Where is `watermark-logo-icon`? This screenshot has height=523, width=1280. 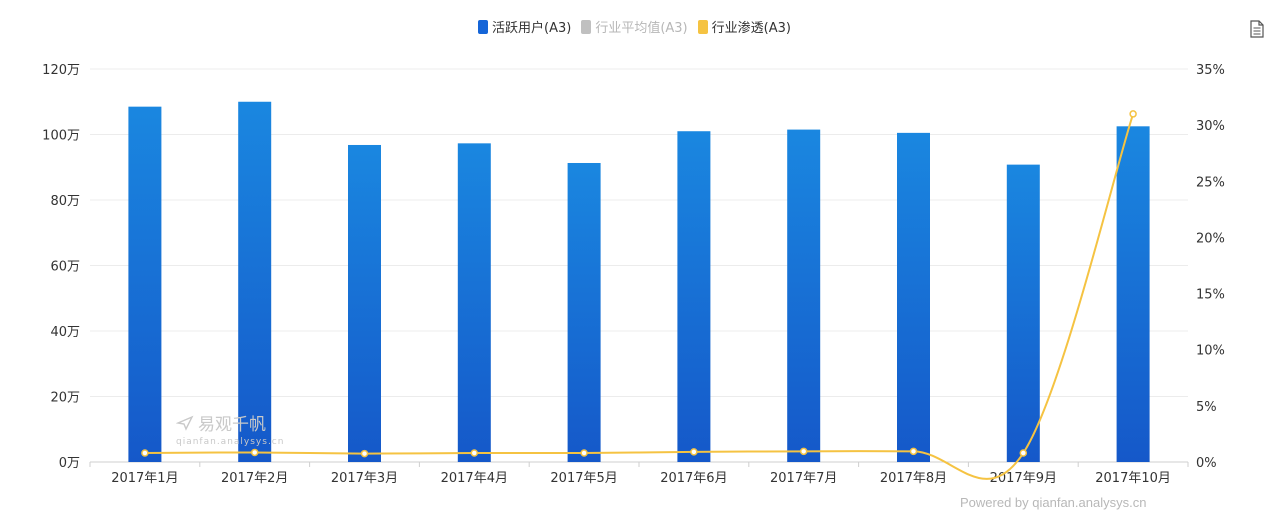 watermark-logo-icon is located at coordinates (185, 423).